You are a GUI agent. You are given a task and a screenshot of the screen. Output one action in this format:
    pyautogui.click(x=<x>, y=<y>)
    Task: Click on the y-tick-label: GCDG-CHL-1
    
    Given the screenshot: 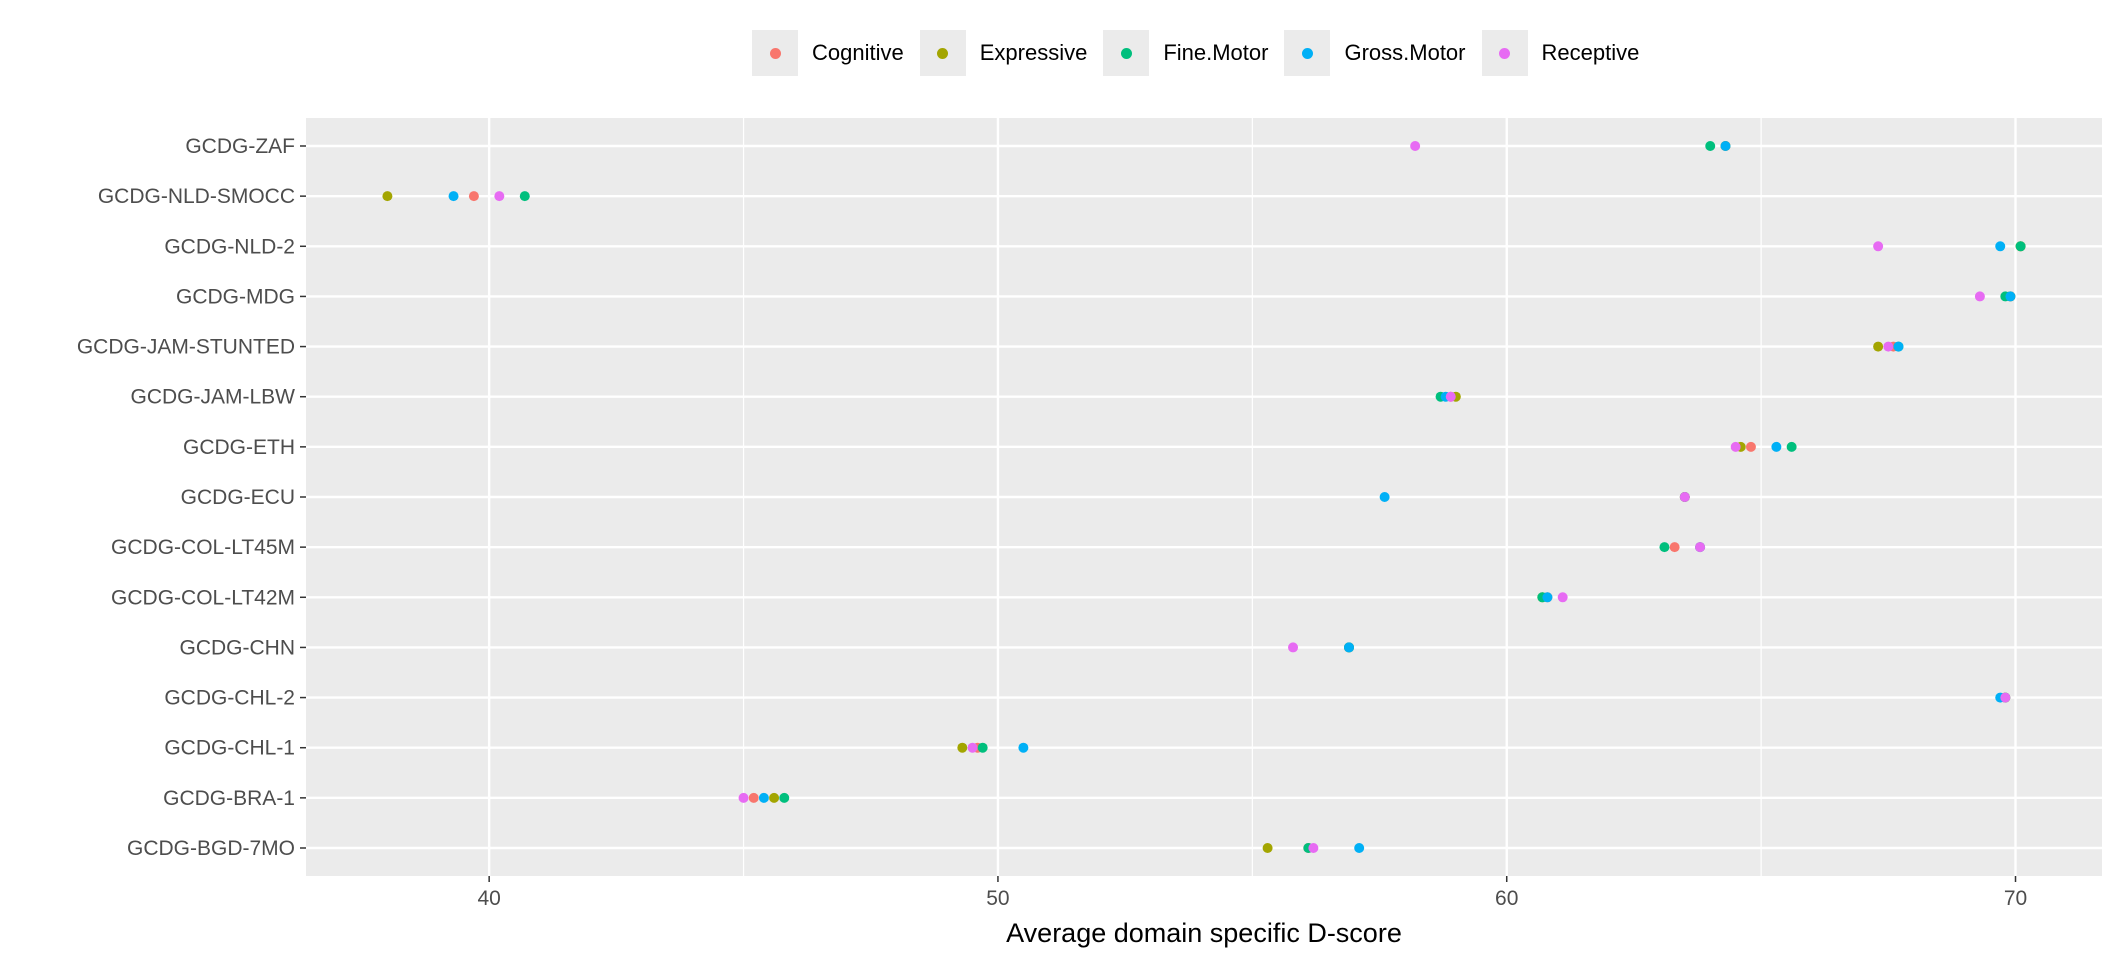 What is the action you would take?
    pyautogui.click(x=229, y=748)
    